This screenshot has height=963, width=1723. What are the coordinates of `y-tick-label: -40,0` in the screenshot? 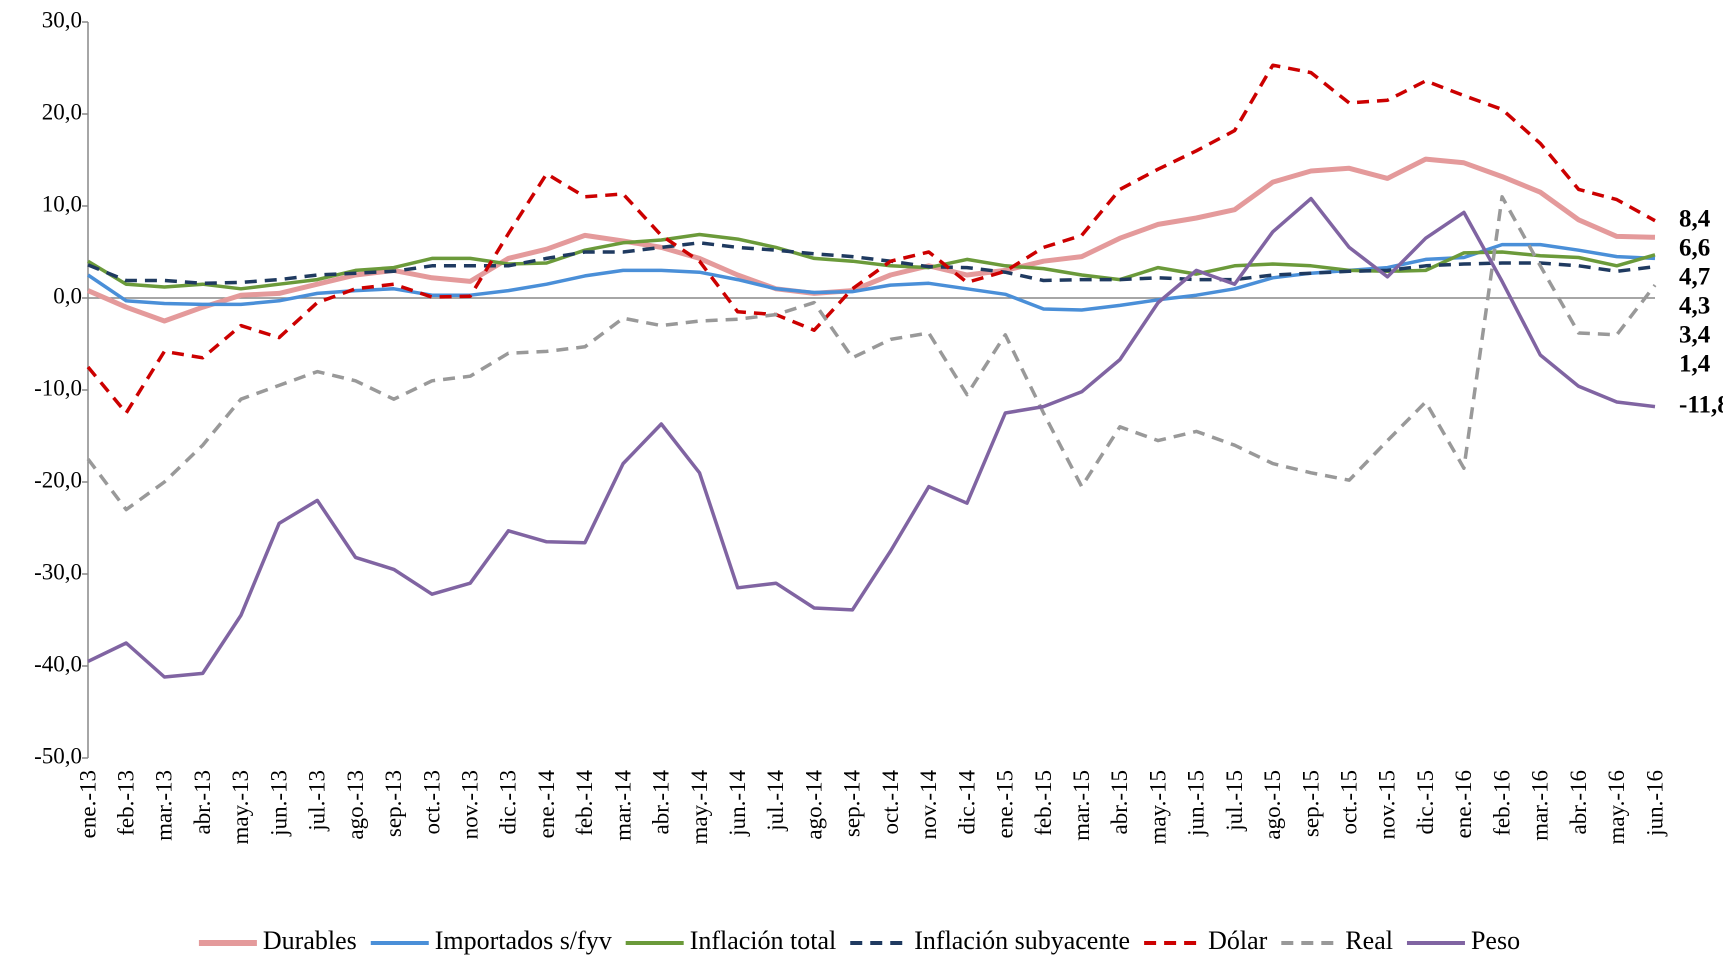 It's located at (58, 663).